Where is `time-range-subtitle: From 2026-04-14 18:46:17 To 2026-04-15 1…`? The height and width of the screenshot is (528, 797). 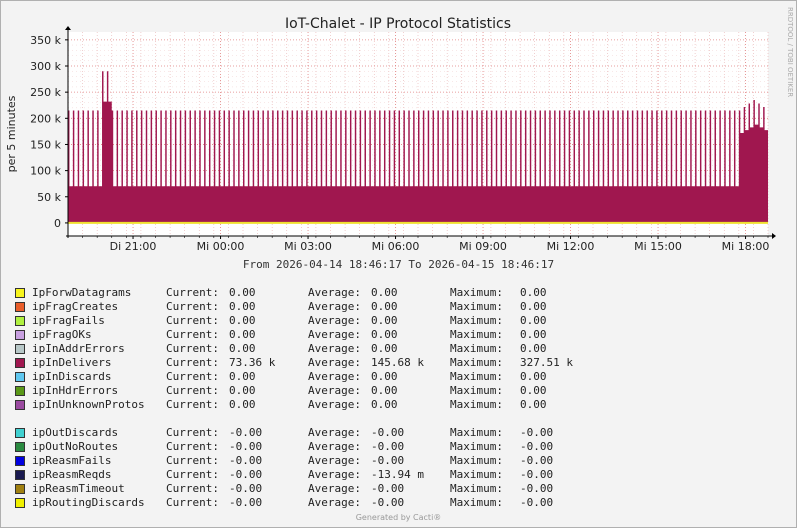
time-range-subtitle: From 2026-04-14 18:46:17 To 2026-04-15 1… is located at coordinates (398, 264).